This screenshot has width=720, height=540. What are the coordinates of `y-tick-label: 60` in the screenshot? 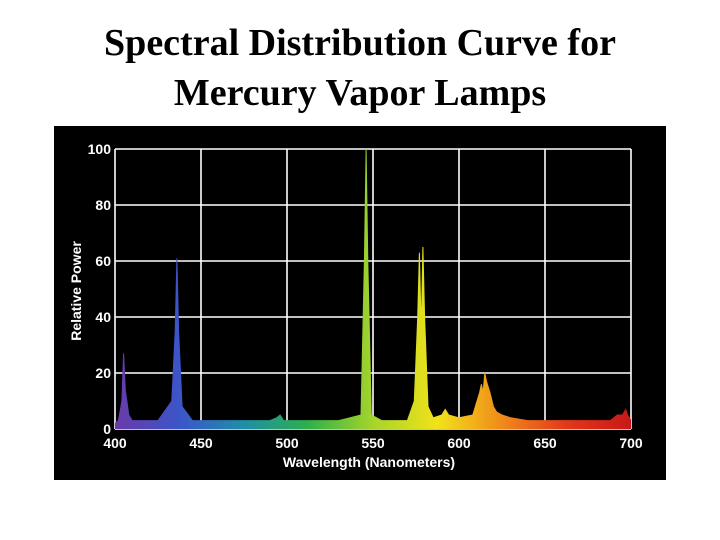 It's located at (103, 261).